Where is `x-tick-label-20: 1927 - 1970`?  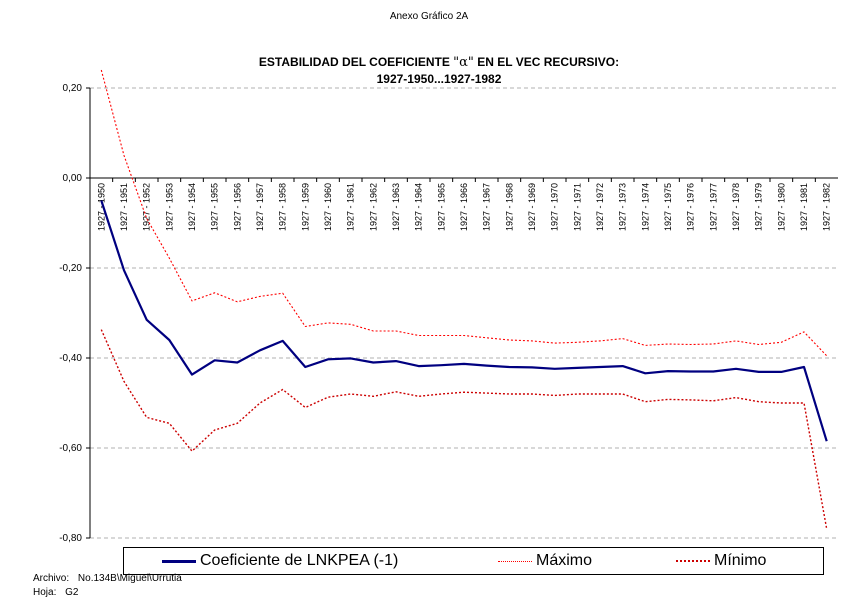
x-tick-label-20: 1927 - 1970 is located at coordinates (555, 207).